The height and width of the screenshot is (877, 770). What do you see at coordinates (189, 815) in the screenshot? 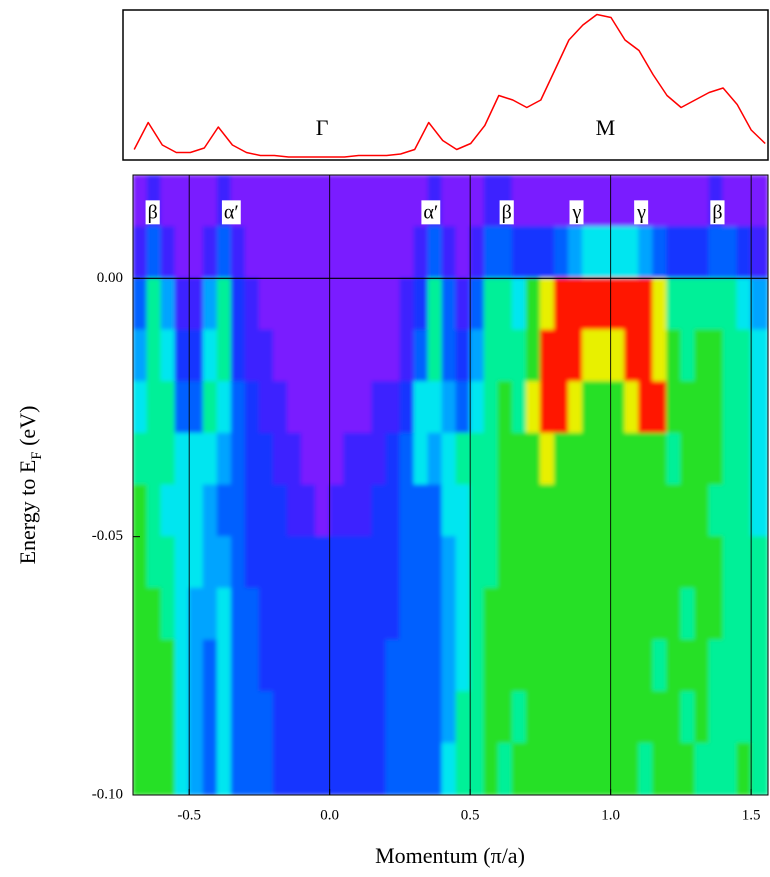
I see `x-tick-label: -0.5` at bounding box center [189, 815].